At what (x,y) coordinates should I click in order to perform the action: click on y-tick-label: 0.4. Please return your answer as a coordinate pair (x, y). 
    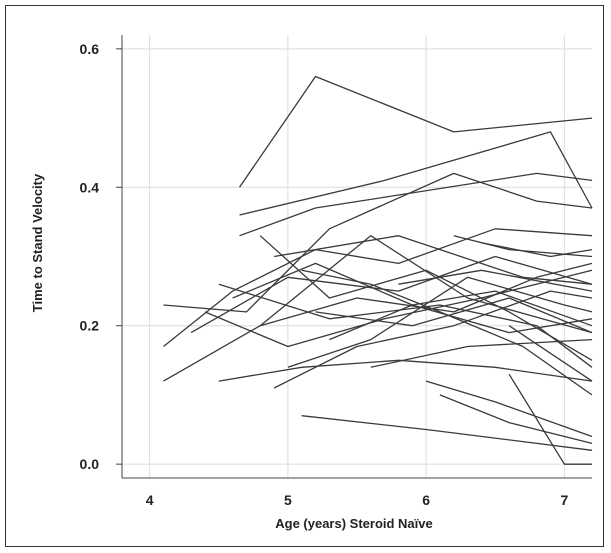
    Looking at the image, I should click on (90, 187).